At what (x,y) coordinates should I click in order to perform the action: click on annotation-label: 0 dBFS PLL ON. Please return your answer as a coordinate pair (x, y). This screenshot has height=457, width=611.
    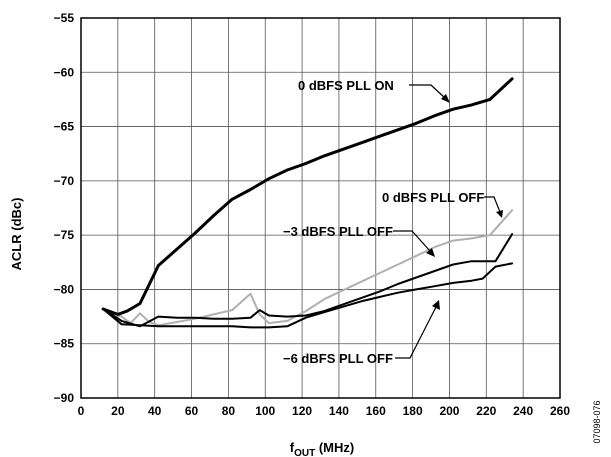
    Looking at the image, I should click on (346, 85).